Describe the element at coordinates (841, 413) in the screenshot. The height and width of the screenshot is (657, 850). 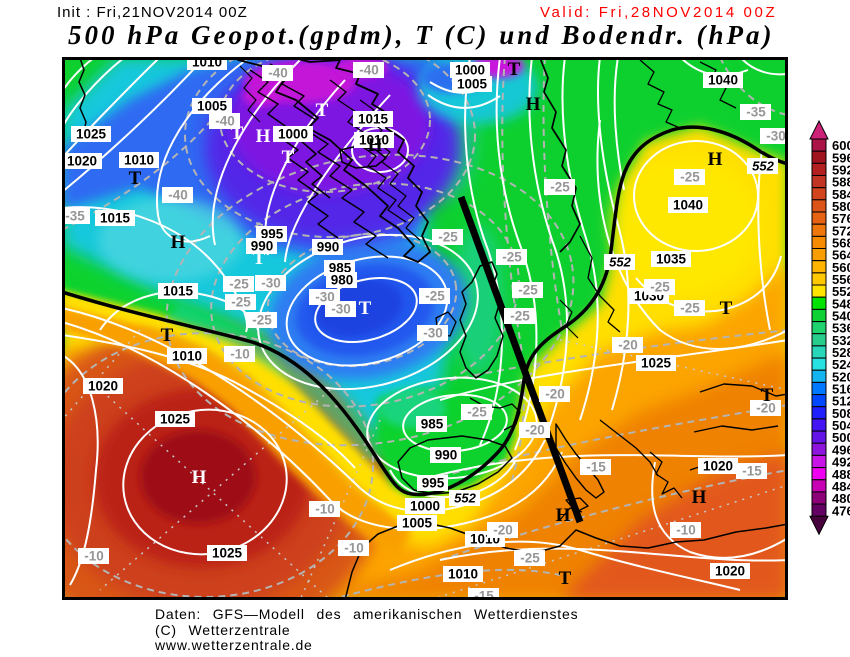
I see `svg-text: 508` at that location.